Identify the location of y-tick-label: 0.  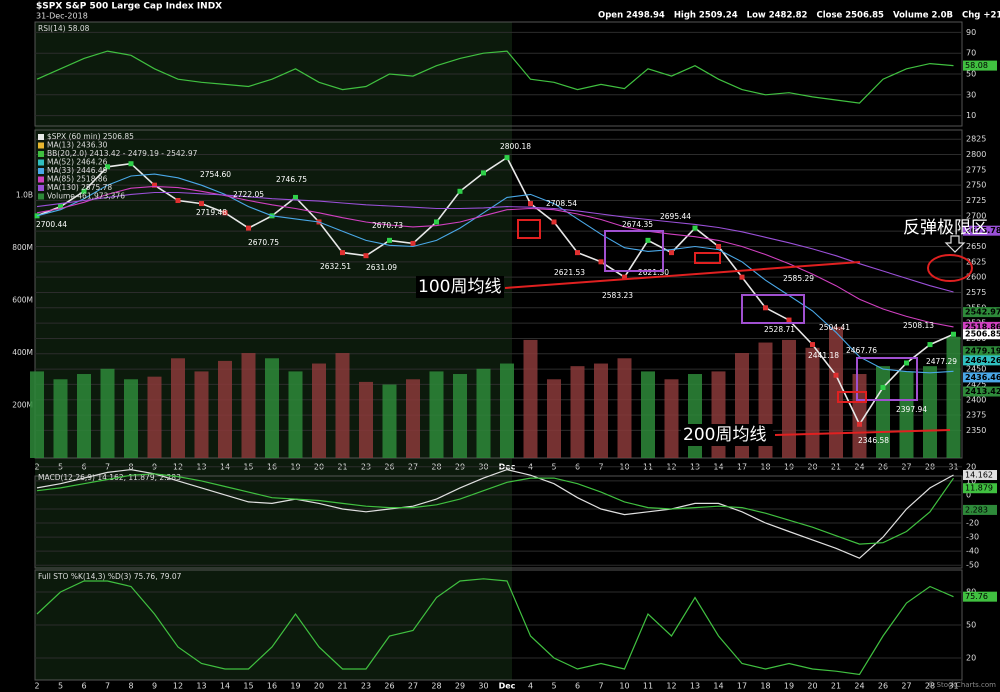
(968, 494).